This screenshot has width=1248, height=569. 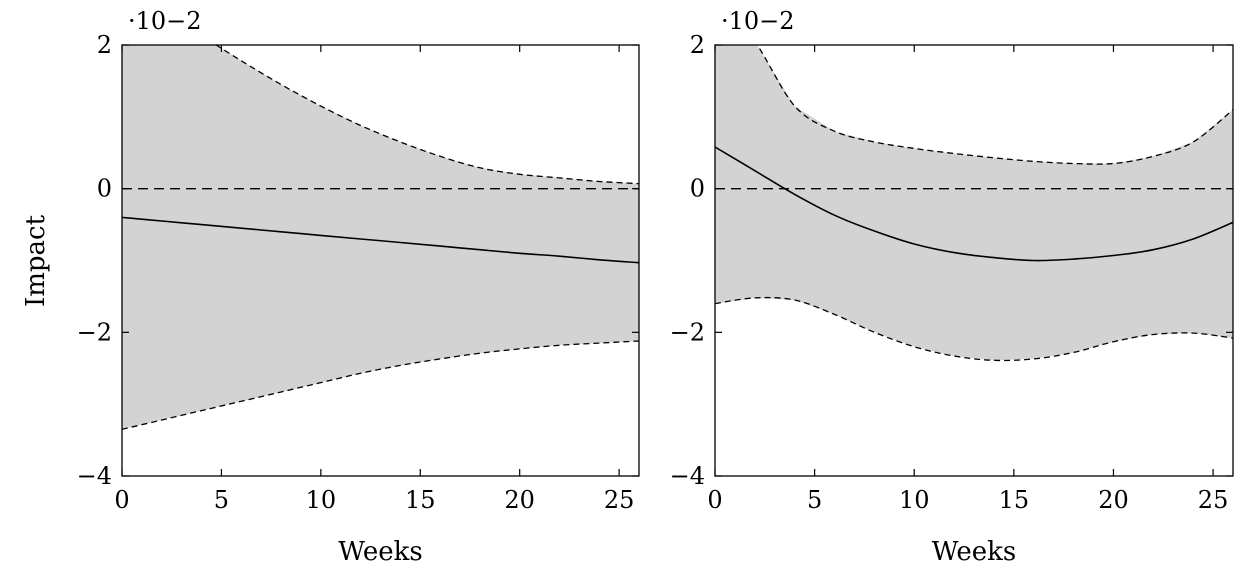 What do you see at coordinates (36, 260) in the screenshot?
I see `y-axis-title: Impact` at bounding box center [36, 260].